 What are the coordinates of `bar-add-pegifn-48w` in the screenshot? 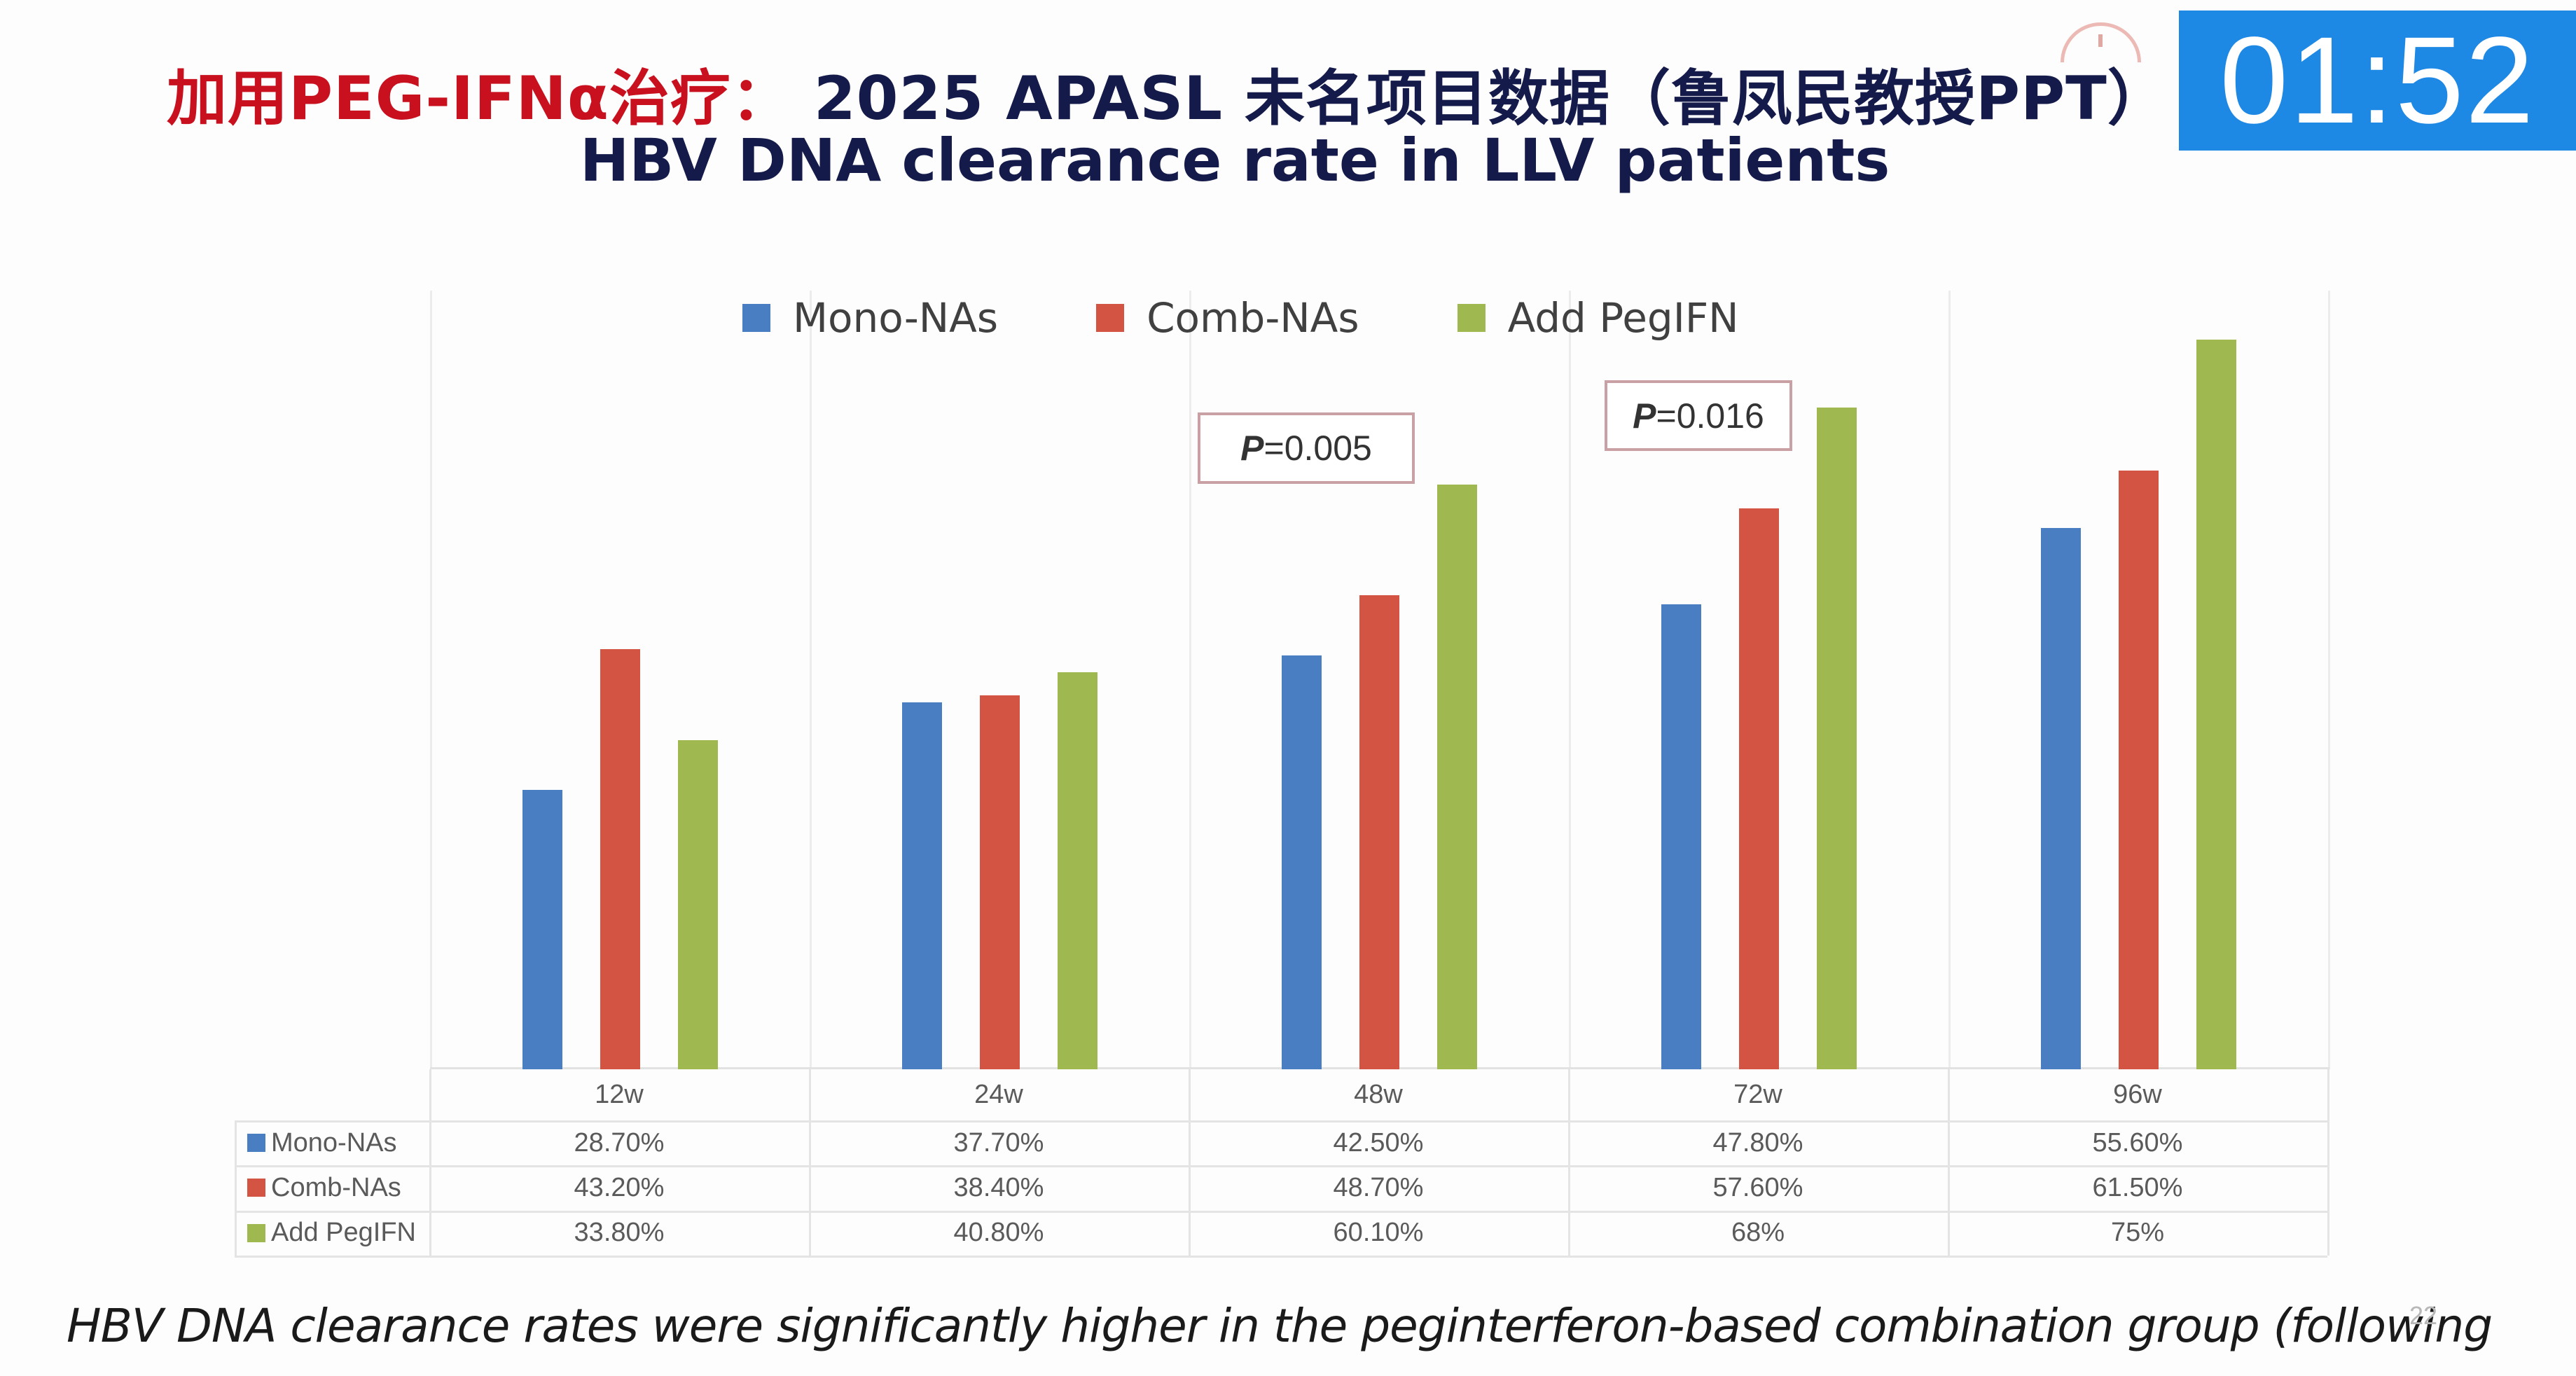 It's located at (1457, 776).